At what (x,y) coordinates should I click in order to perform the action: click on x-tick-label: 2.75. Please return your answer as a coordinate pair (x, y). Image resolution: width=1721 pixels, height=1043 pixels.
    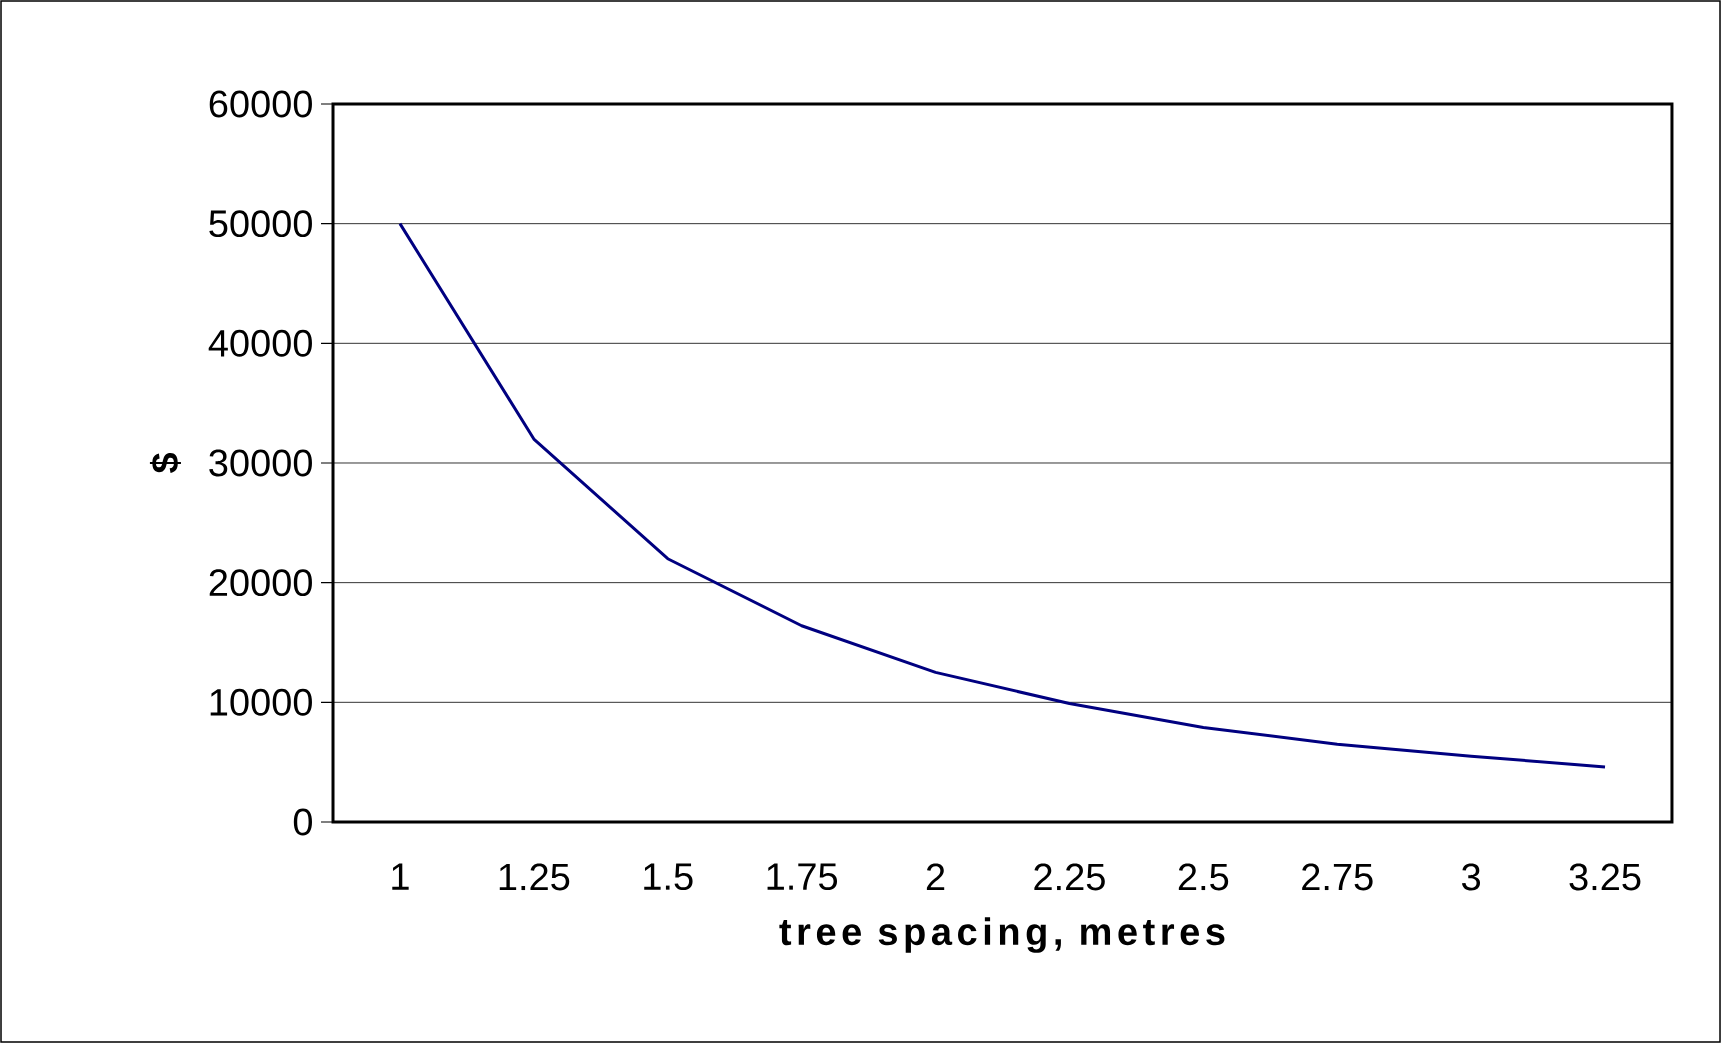
    Looking at the image, I should click on (1337, 877).